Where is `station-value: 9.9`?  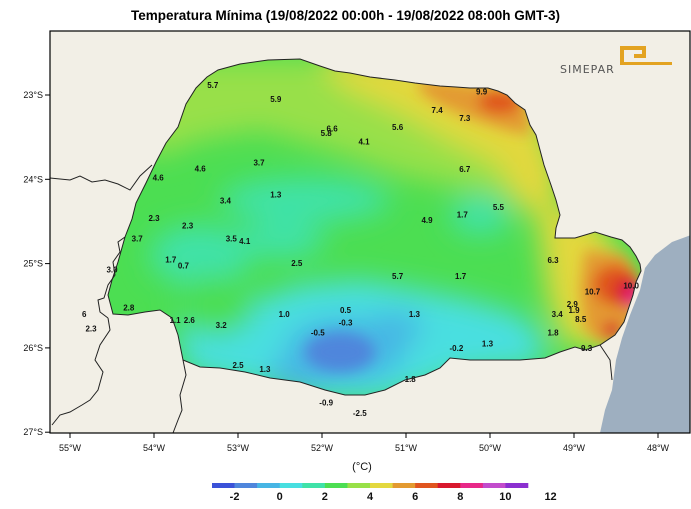
station-value: 9.9 is located at coordinates (482, 92).